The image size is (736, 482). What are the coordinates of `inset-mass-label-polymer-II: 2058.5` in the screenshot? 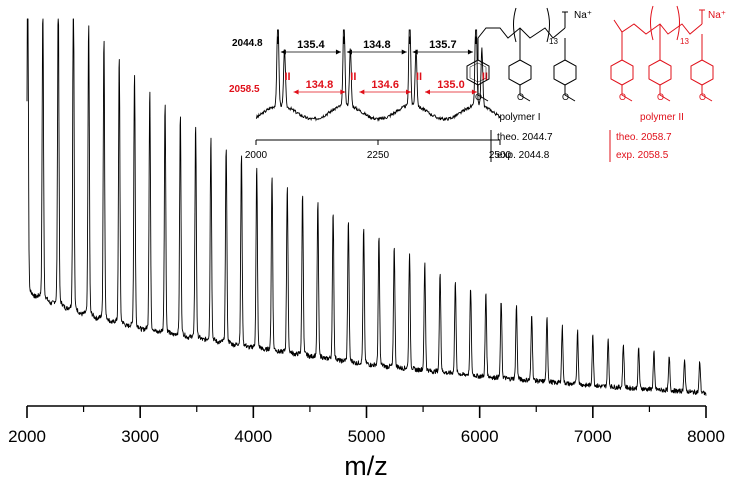 It's located at (244, 89).